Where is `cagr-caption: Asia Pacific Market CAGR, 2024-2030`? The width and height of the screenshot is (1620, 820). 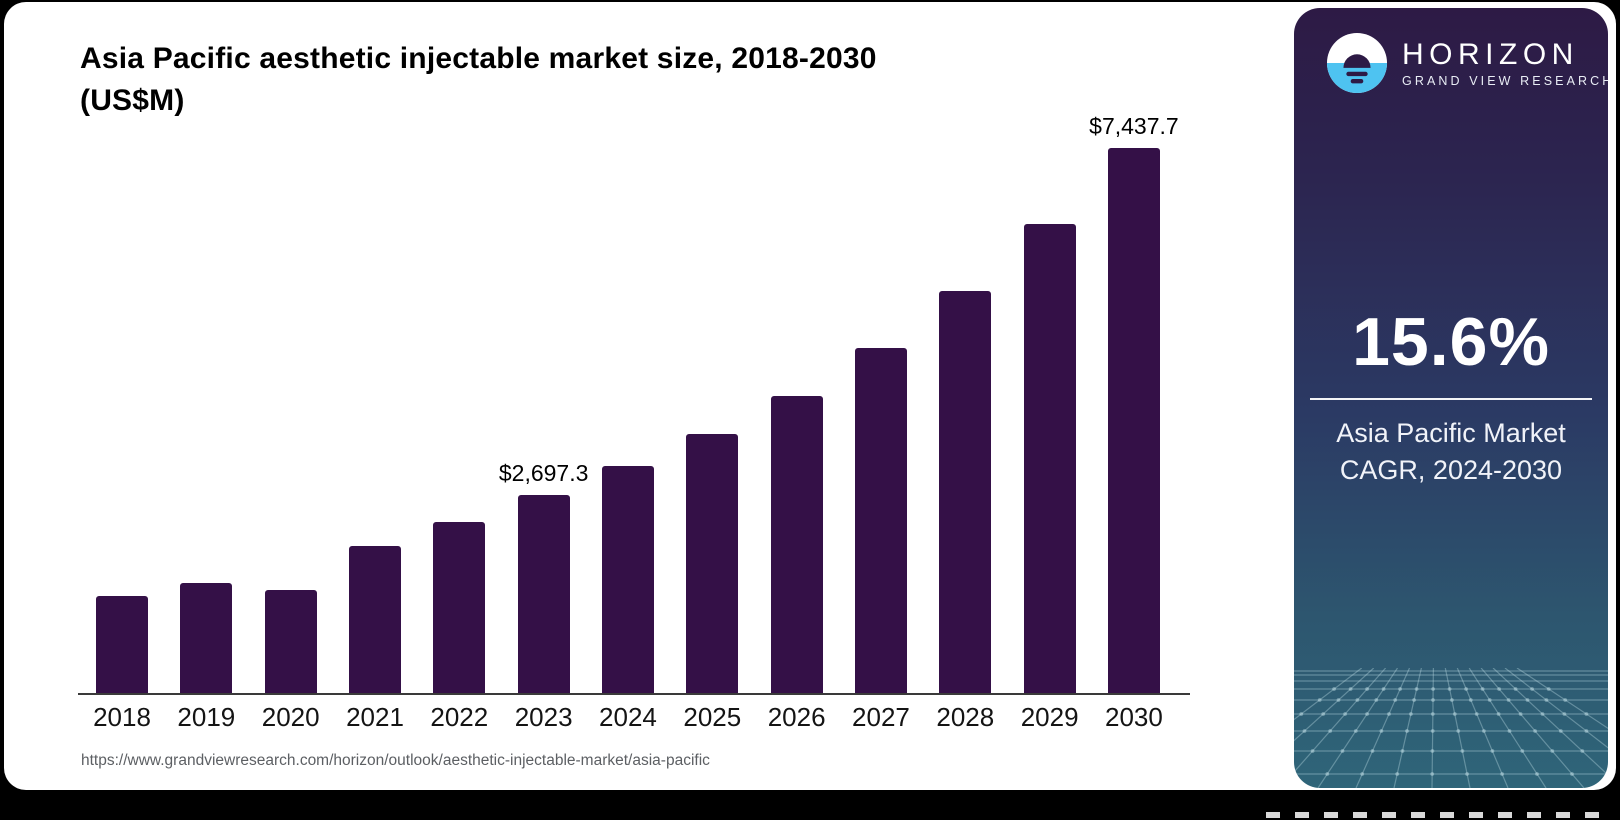 cagr-caption: Asia Pacific Market CAGR, 2024-2030 is located at coordinates (1451, 452).